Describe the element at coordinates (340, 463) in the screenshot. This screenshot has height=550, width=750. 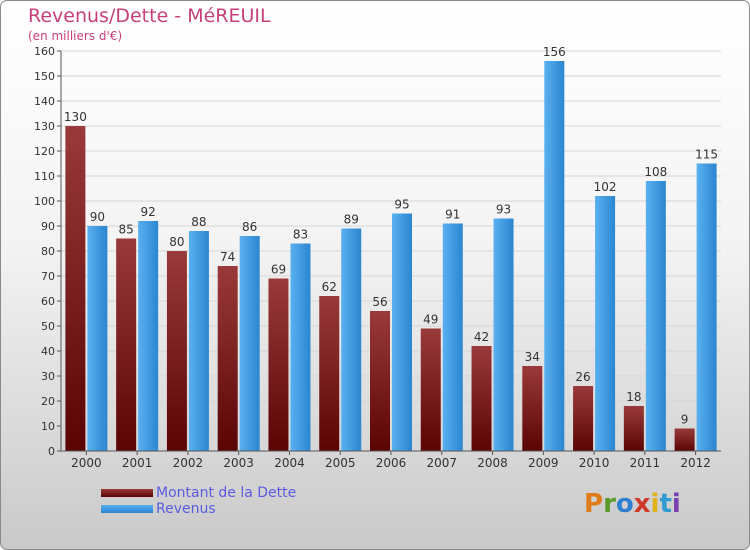
I see `x-tick-label-2005: 2005` at that location.